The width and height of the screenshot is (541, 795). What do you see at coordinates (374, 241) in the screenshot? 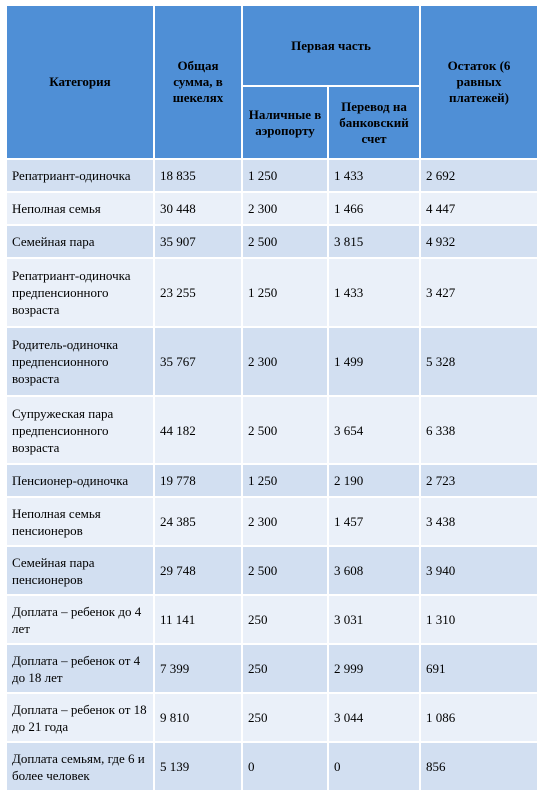
I see `cell-transfer: 3 815` at bounding box center [374, 241].